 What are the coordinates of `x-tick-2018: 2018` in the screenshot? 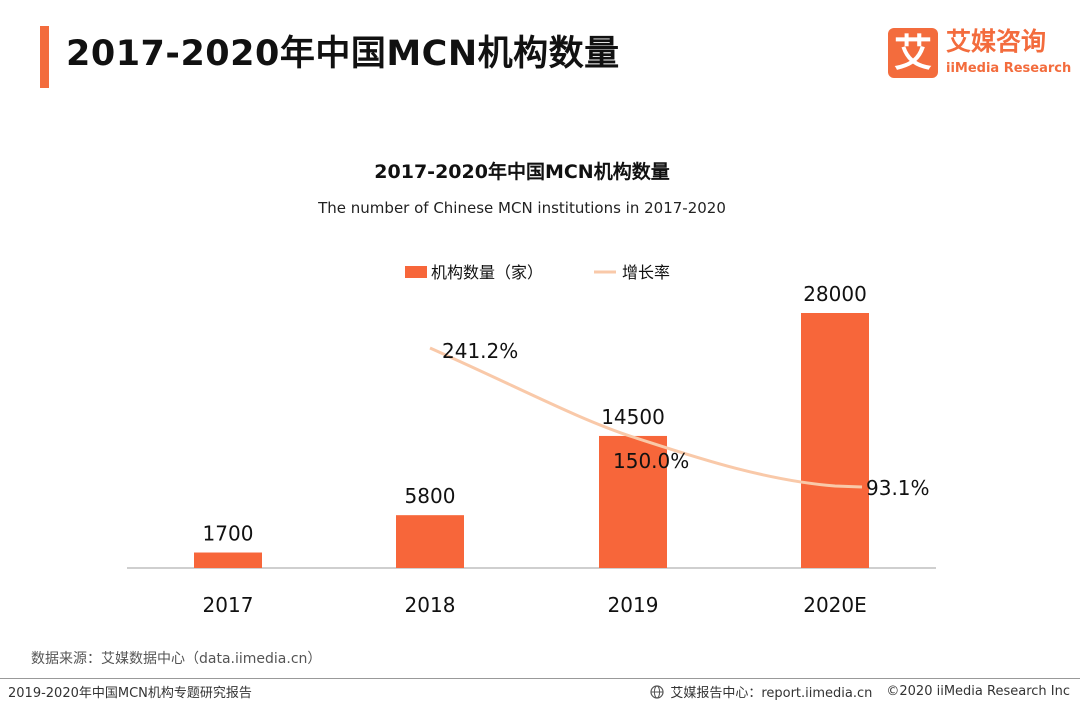 It's located at (430, 605).